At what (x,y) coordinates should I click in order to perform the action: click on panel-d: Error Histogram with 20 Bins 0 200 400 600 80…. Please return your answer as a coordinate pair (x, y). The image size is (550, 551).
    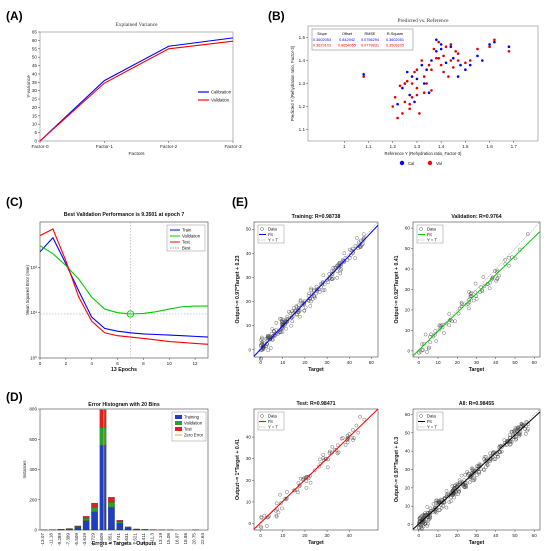
    Looking at the image, I should click on (115, 474).